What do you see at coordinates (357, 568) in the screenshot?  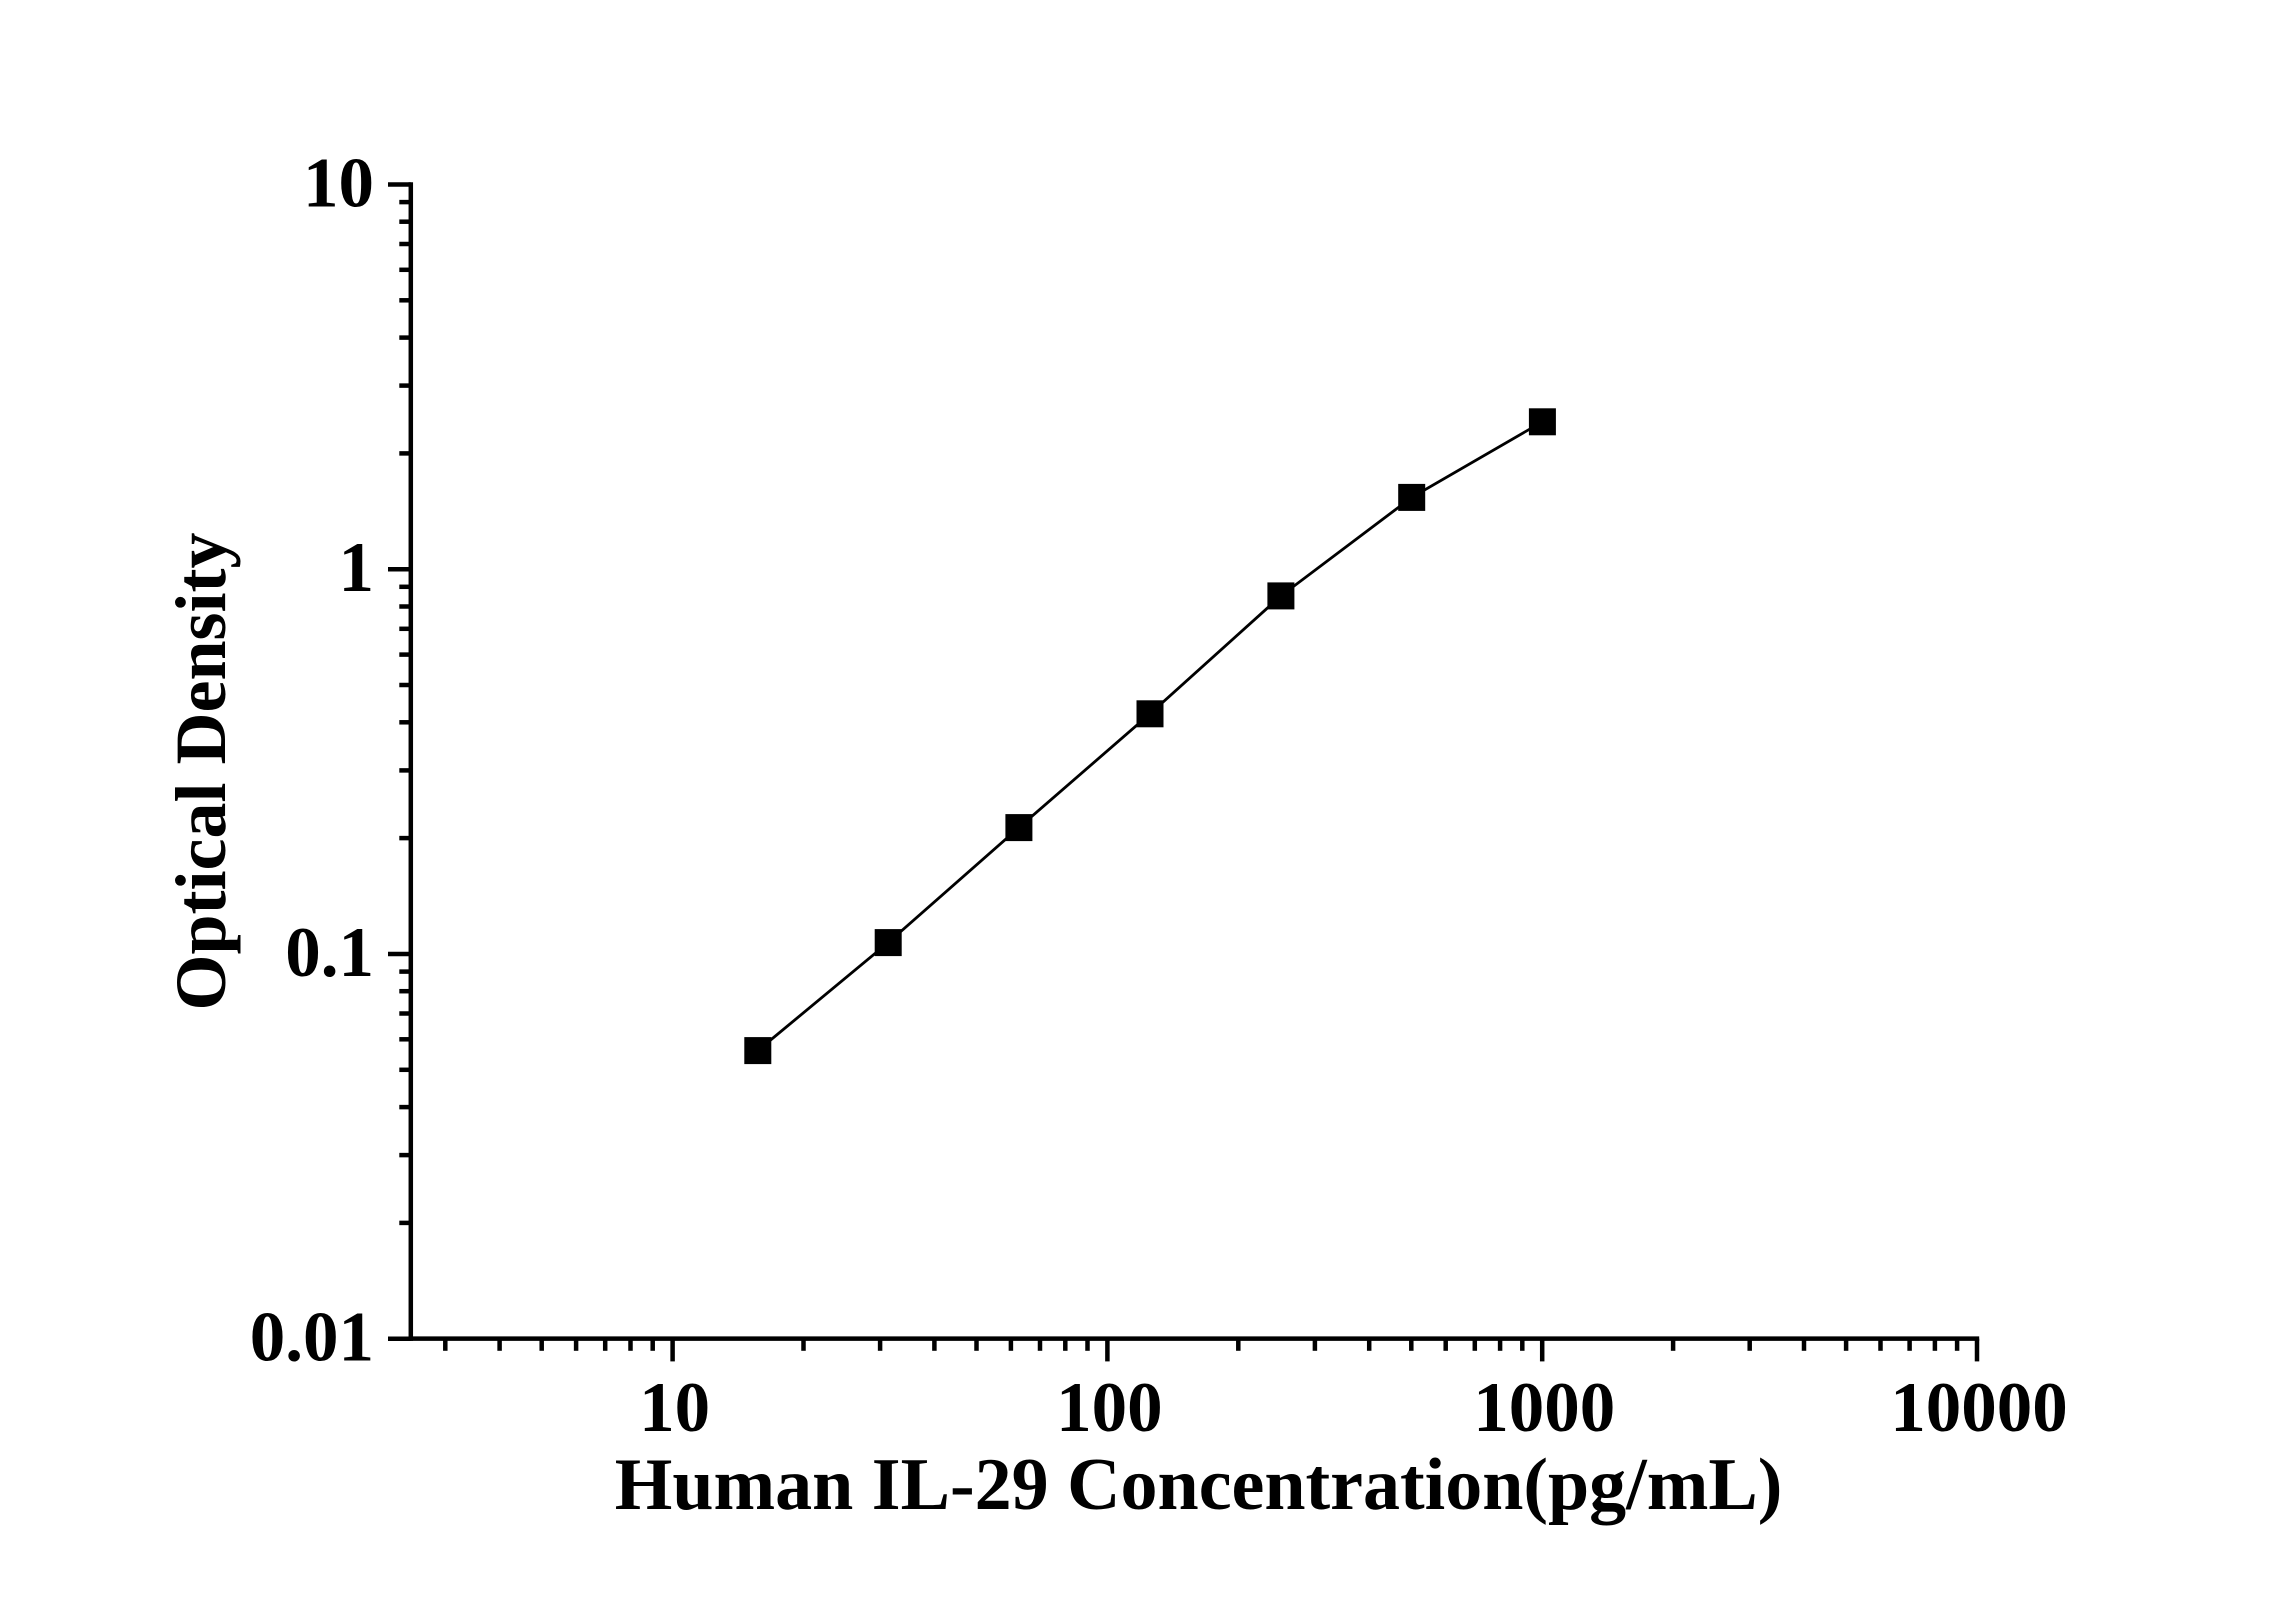 I see `svg-text: 1` at bounding box center [357, 568].